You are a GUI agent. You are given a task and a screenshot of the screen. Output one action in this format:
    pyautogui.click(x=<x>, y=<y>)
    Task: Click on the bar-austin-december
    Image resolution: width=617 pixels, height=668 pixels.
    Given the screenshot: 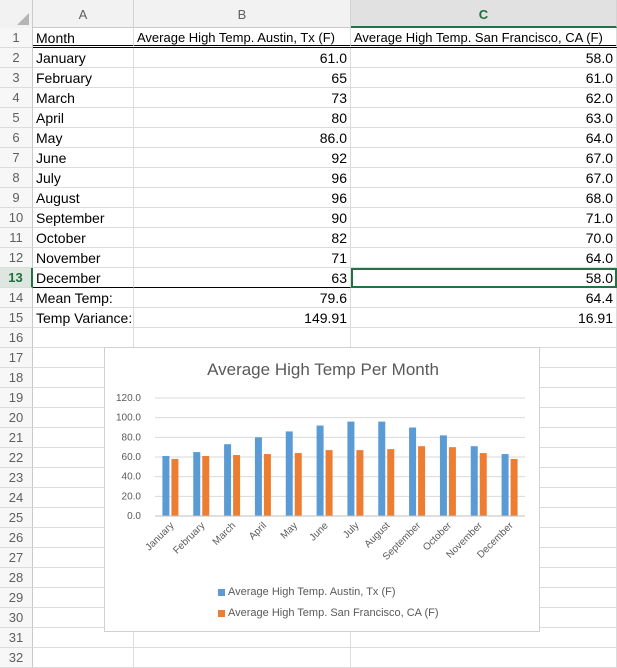 What is the action you would take?
    pyautogui.click(x=505, y=485)
    